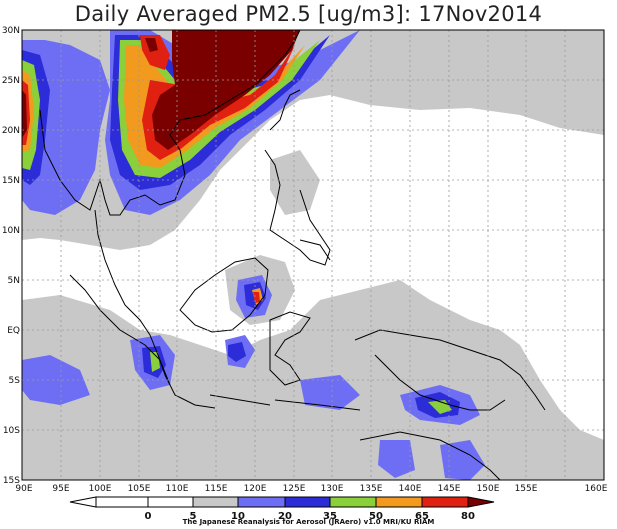 The height and width of the screenshot is (529, 617). Describe the element at coordinates (161, 90) in the screenshot. I see `pm25-darkred-regions` at that location.